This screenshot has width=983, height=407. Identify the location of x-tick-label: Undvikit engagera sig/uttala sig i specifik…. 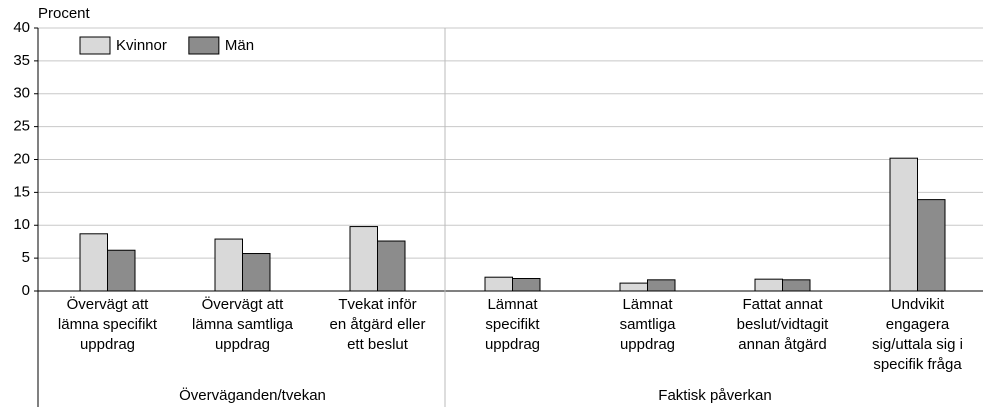
(917, 334).